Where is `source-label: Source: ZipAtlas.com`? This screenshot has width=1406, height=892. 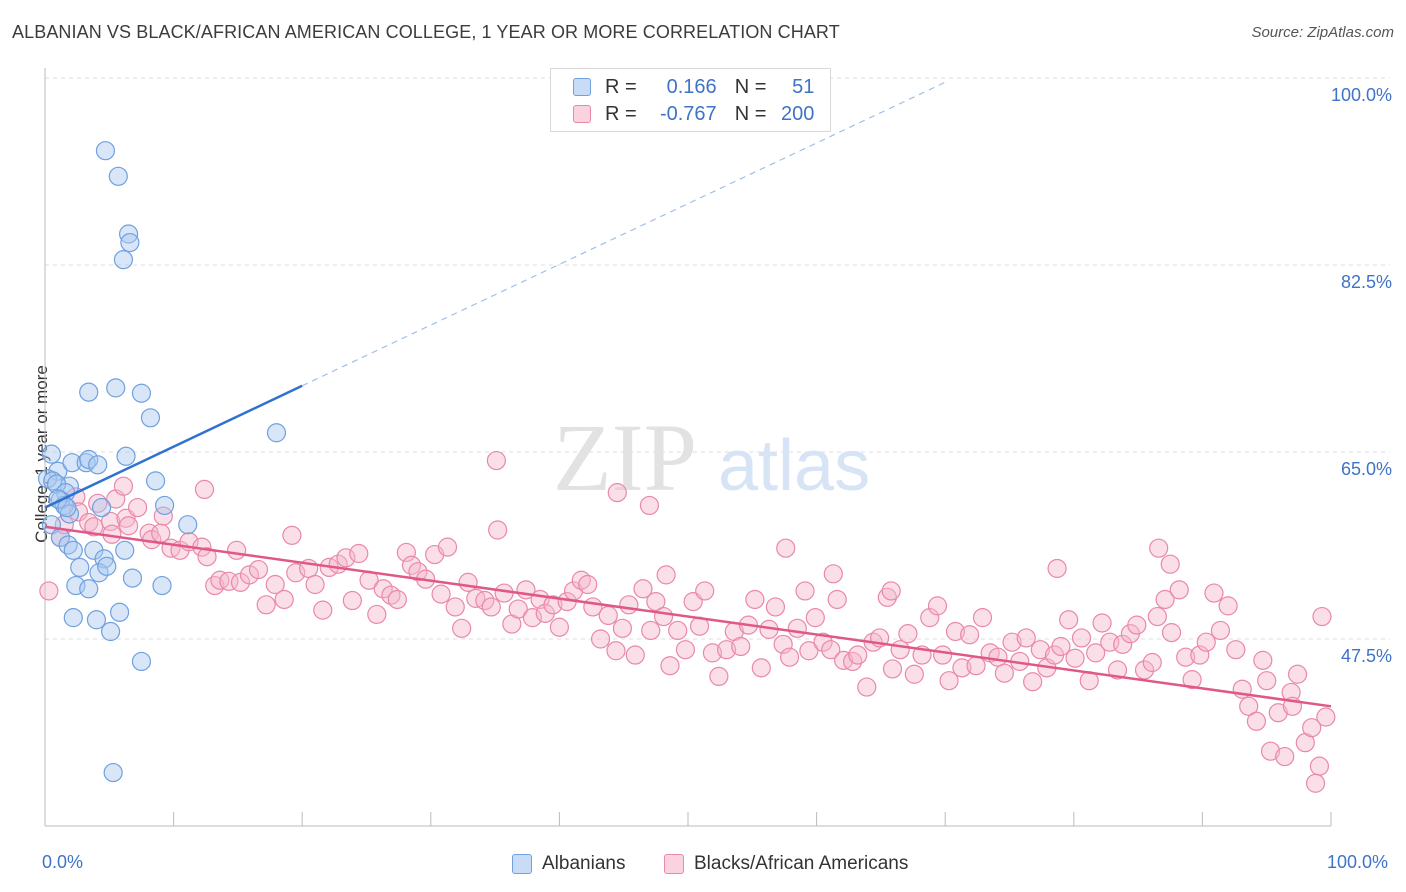 source-label: Source: ZipAtlas.com is located at coordinates (1322, 32).